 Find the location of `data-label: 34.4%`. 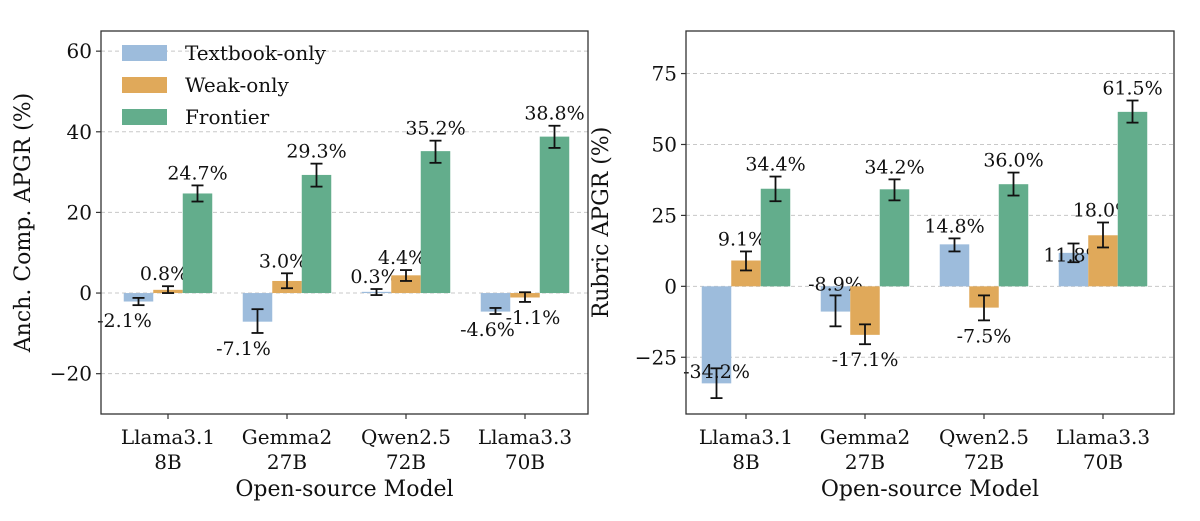

data-label: 34.4% is located at coordinates (775, 165).